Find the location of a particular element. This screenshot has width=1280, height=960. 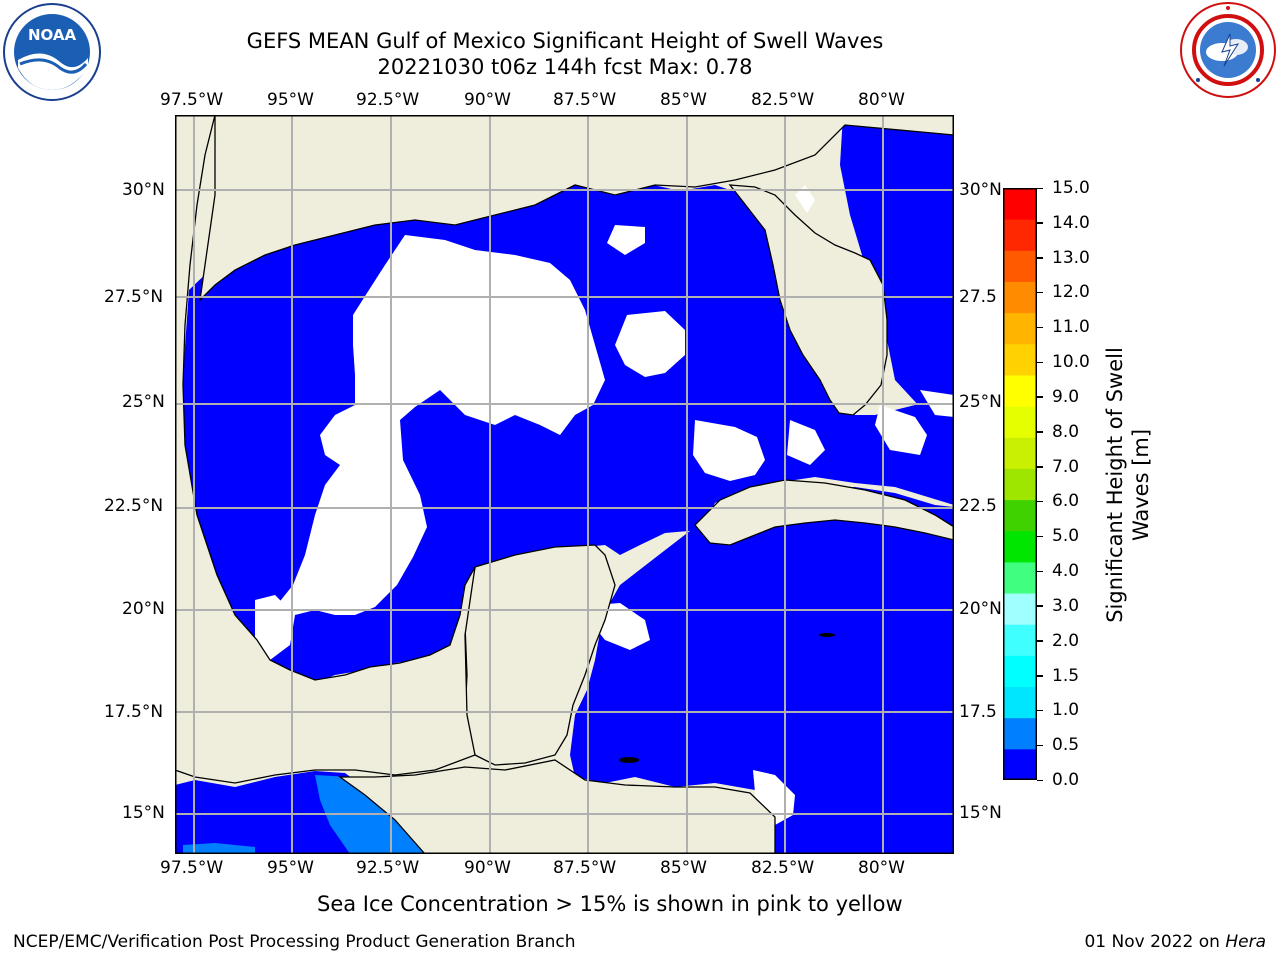

colorbar-tick-label: 1.5 is located at coordinates (1066, 675).